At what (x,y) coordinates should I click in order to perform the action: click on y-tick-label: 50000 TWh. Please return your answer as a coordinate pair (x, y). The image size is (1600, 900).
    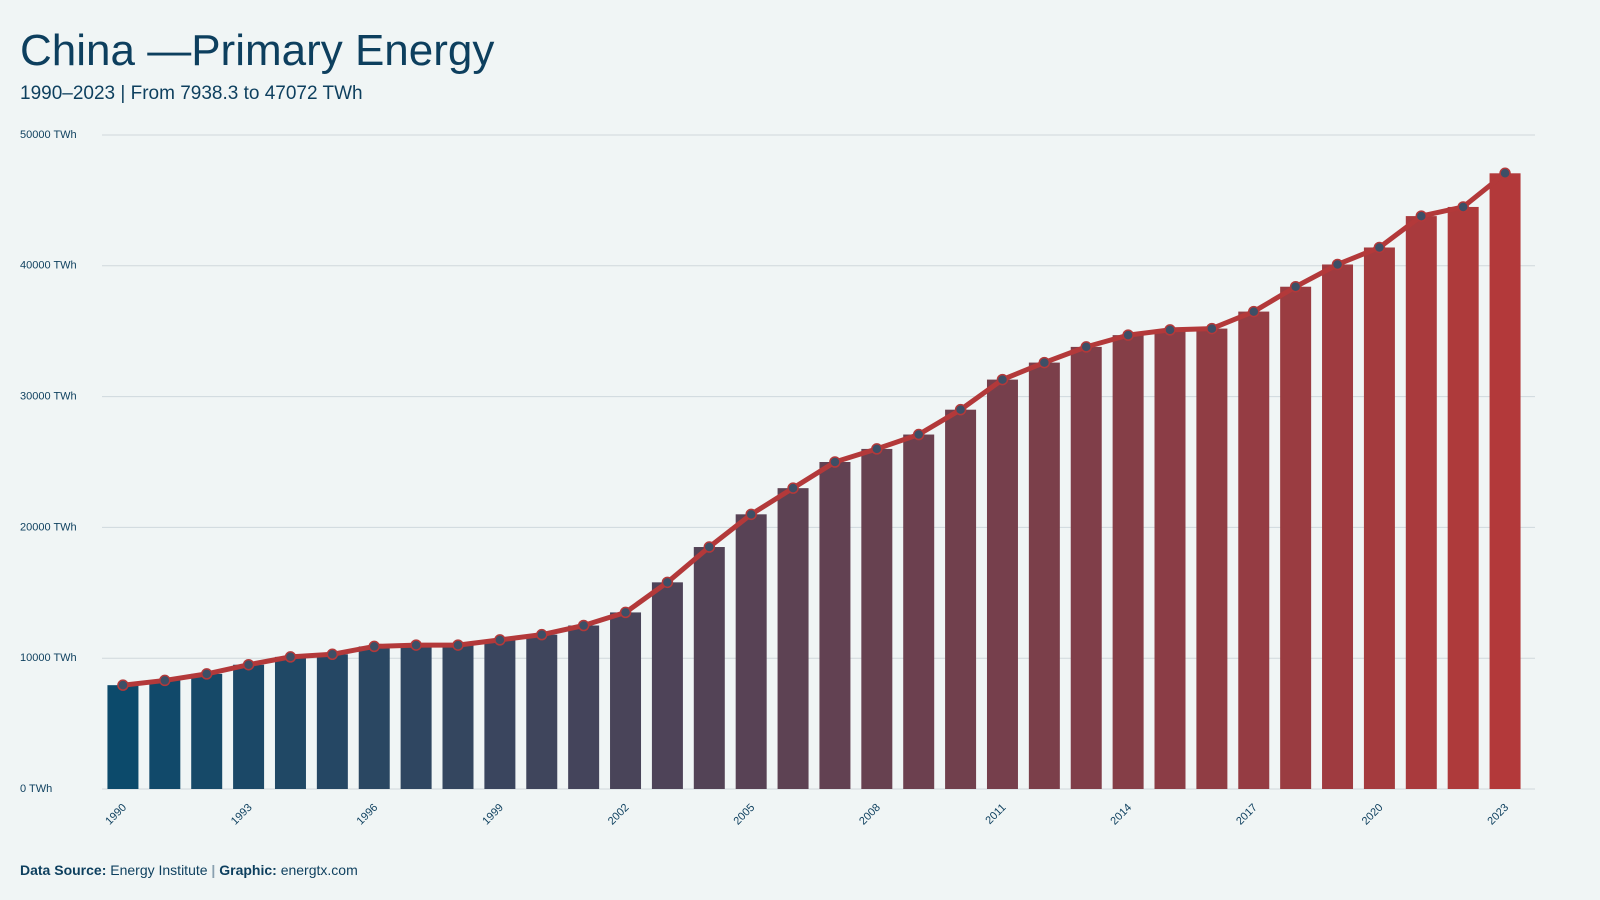
    Looking at the image, I should click on (48, 135).